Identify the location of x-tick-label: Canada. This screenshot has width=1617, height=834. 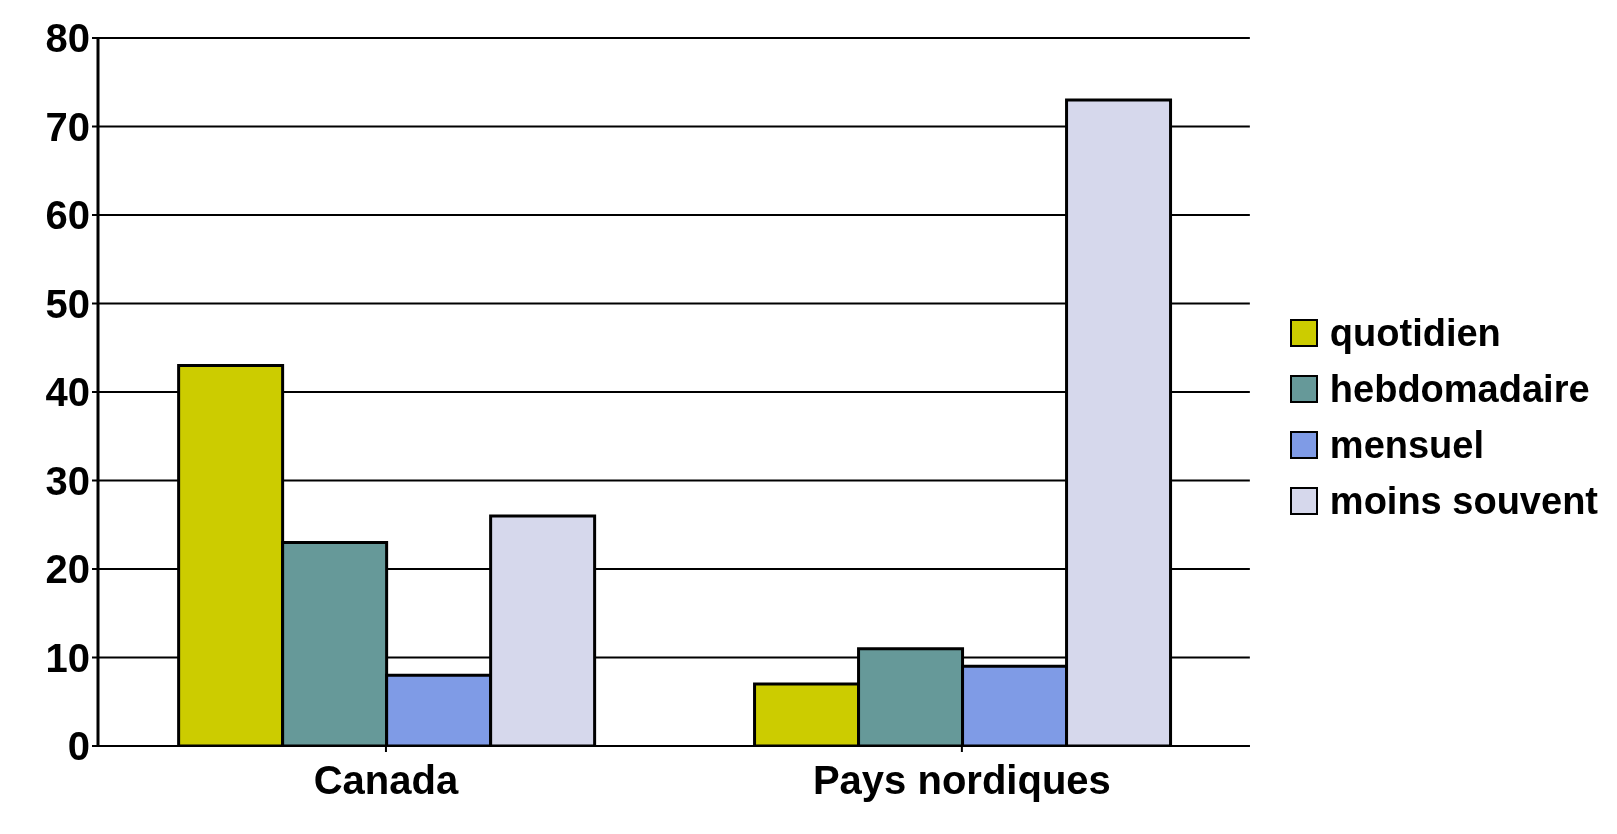
(386, 780).